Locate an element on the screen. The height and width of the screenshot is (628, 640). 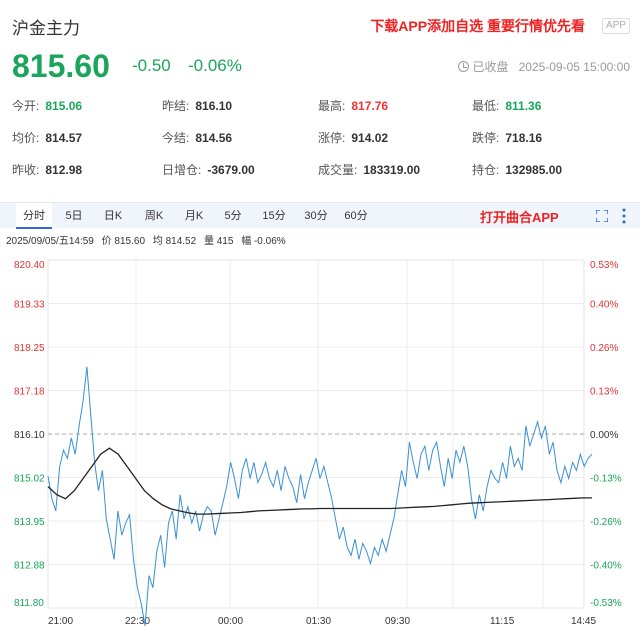
quote-cell: 今结: 814.56 is located at coordinates (197, 137).